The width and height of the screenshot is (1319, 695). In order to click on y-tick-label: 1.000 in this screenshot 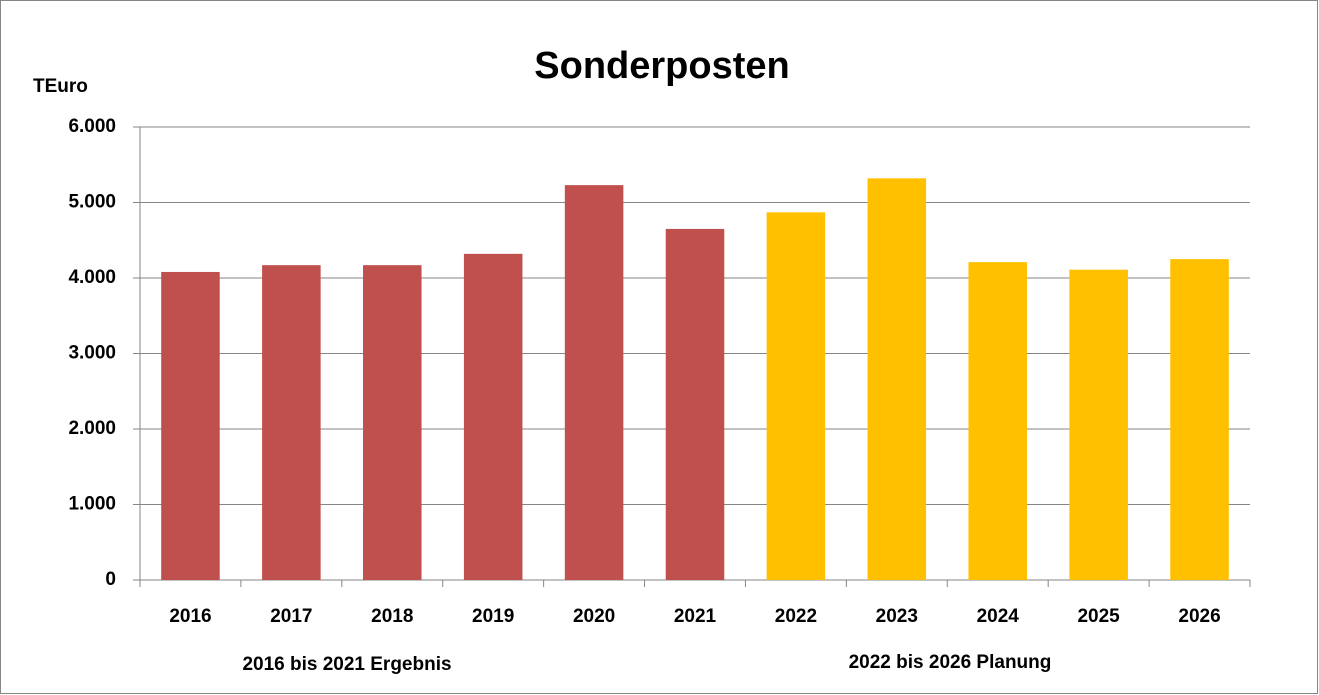, I will do `click(92, 504)`.